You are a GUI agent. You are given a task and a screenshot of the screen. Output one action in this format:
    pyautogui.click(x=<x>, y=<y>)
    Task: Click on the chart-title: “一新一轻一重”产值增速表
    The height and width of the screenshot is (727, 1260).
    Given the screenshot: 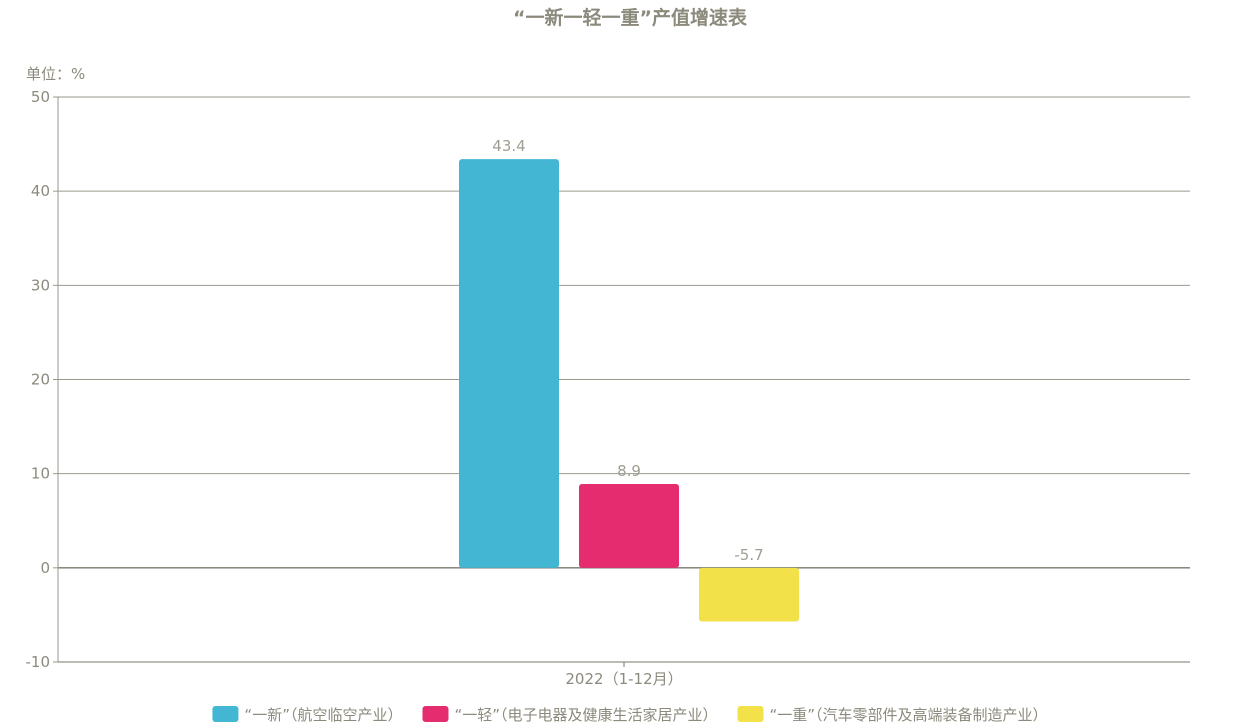 What is the action you would take?
    pyautogui.click(x=630, y=17)
    